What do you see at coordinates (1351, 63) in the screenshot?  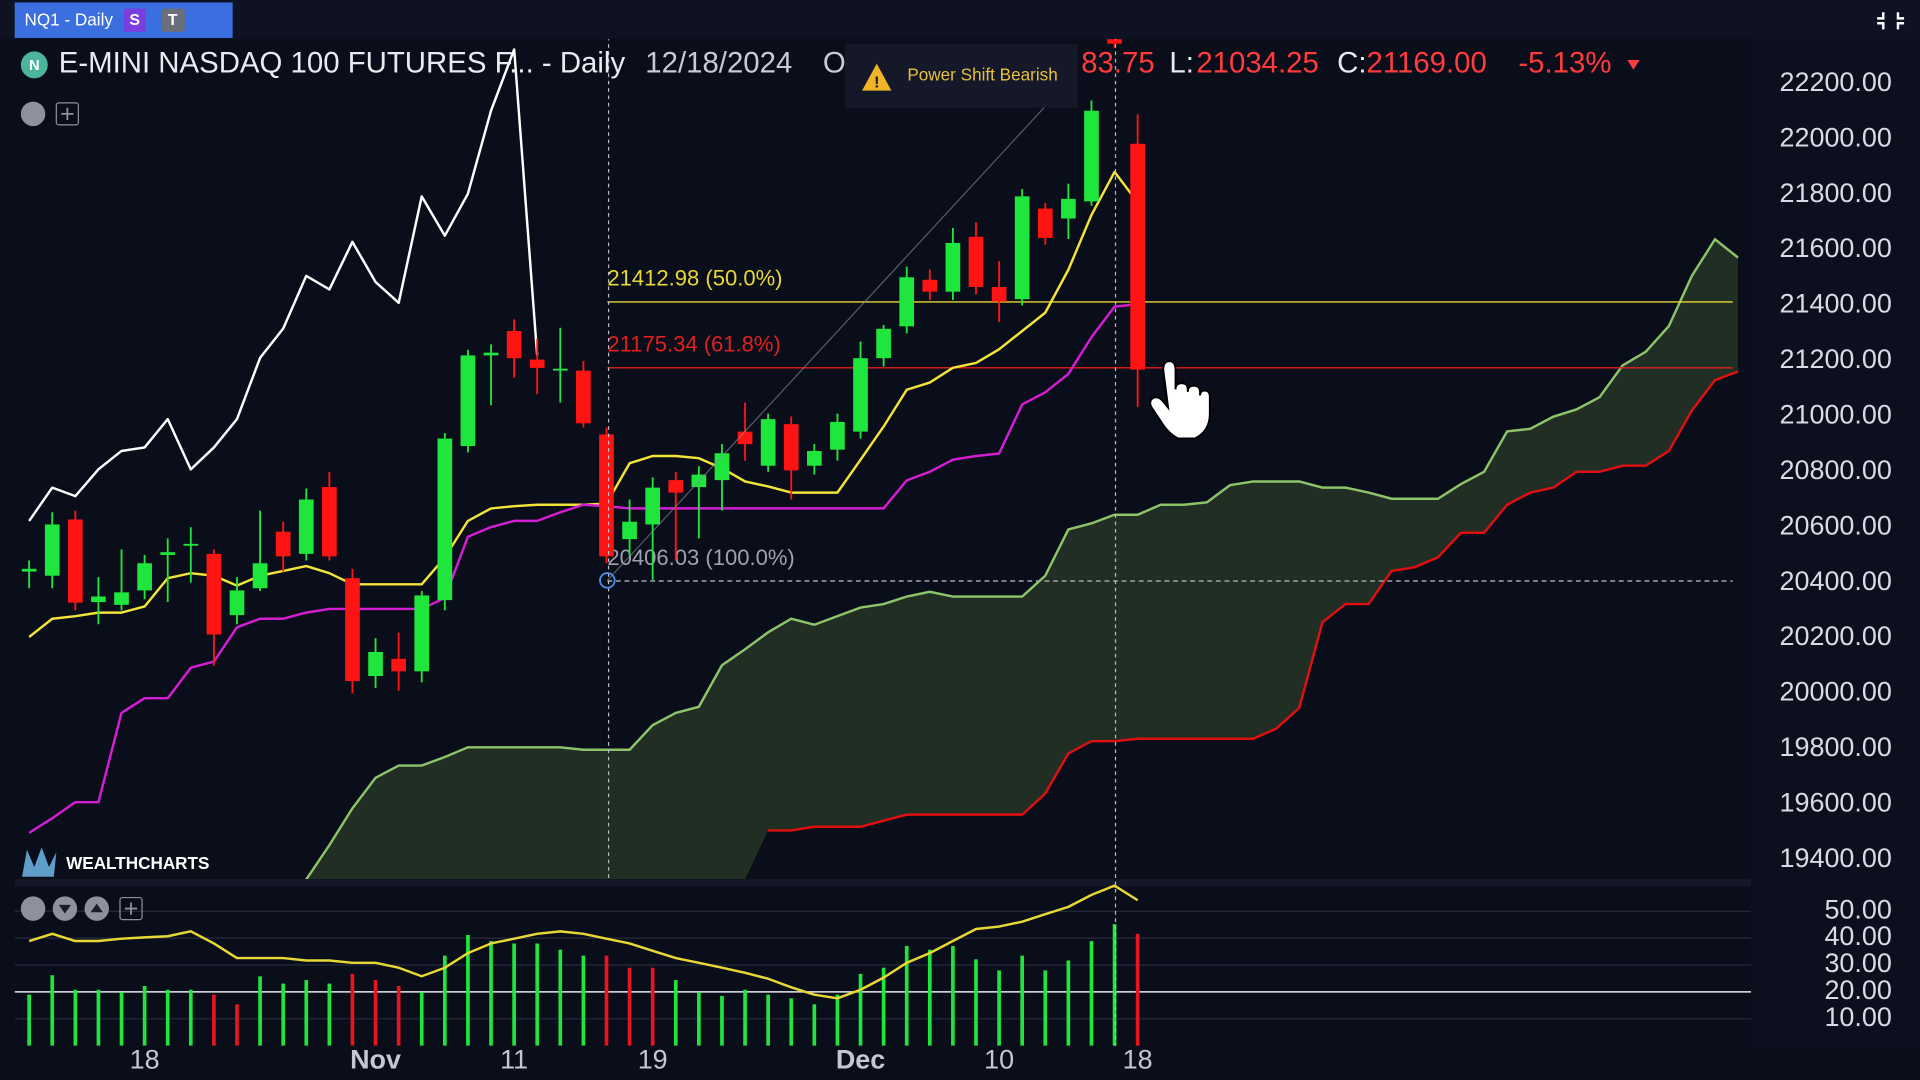 I see `close-label: C:` at bounding box center [1351, 63].